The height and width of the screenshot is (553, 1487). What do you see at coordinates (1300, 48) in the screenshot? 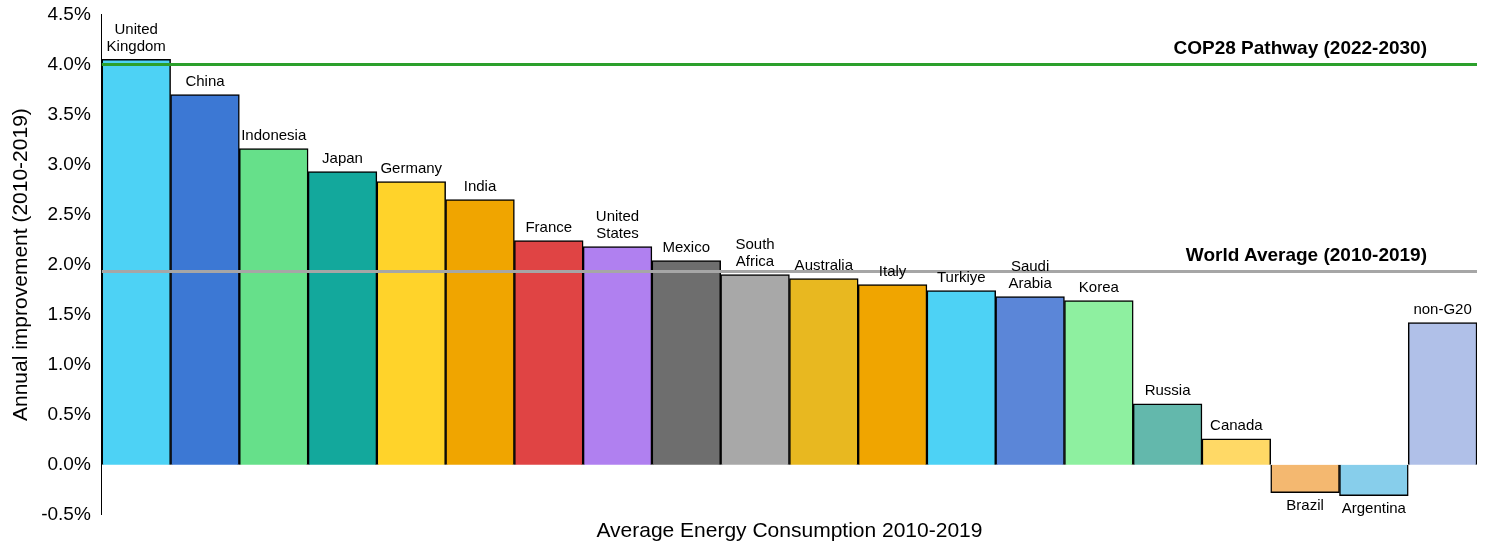
I see `ref-line-label: COP28 Pathway (2022-2030)` at bounding box center [1300, 48].